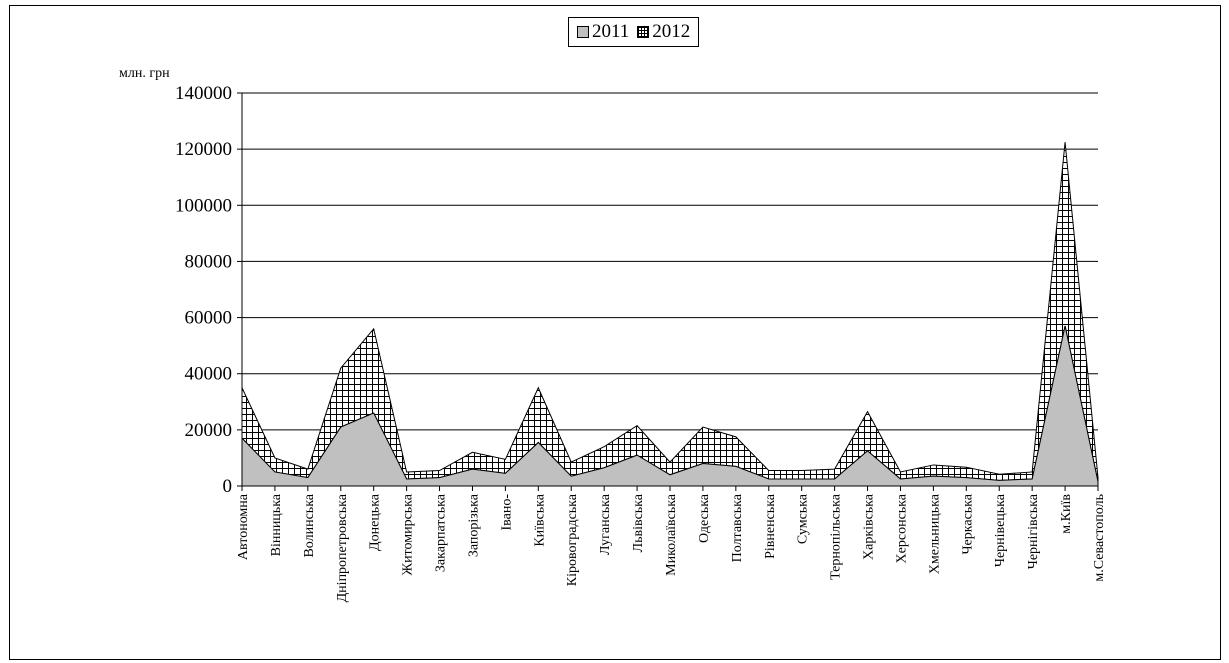 The height and width of the screenshot is (663, 1229). Describe the element at coordinates (583, 32) in the screenshot. I see `legend-swatch-2011` at that location.